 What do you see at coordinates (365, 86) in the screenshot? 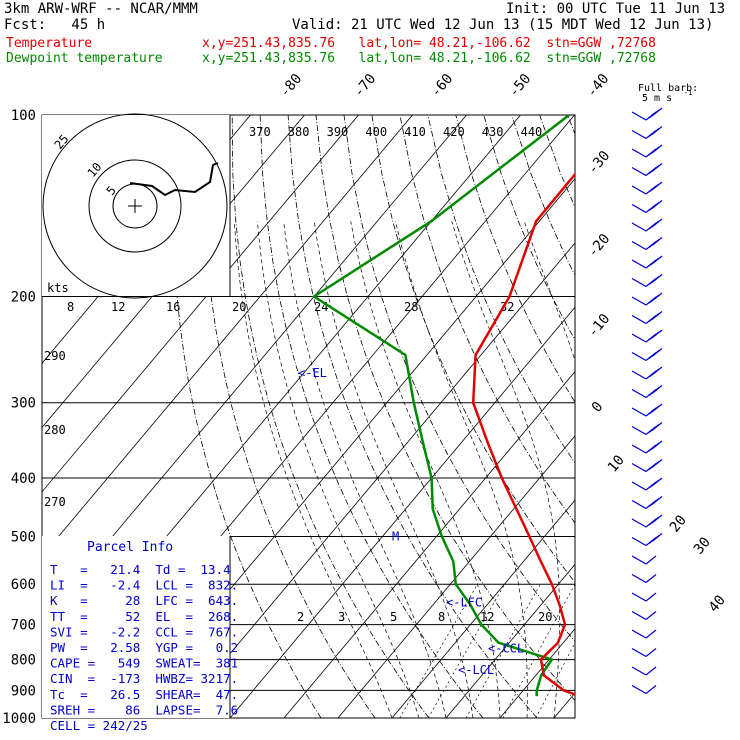
I see `isotherm-label: -70` at bounding box center [365, 86].